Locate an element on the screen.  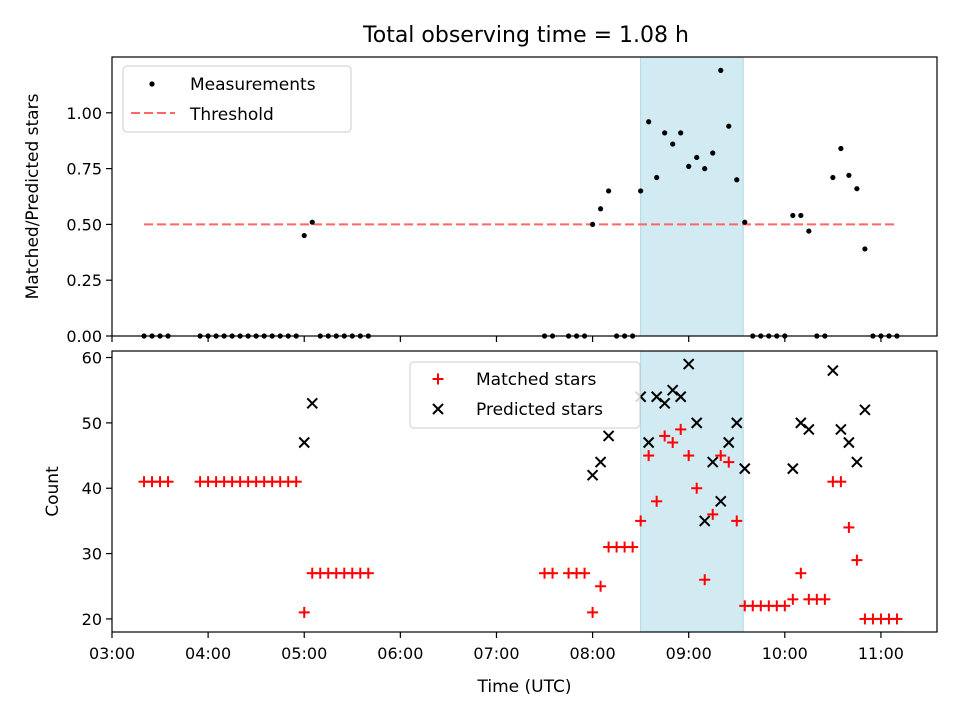
x-tick-label: 09:00 is located at coordinates (689, 653).